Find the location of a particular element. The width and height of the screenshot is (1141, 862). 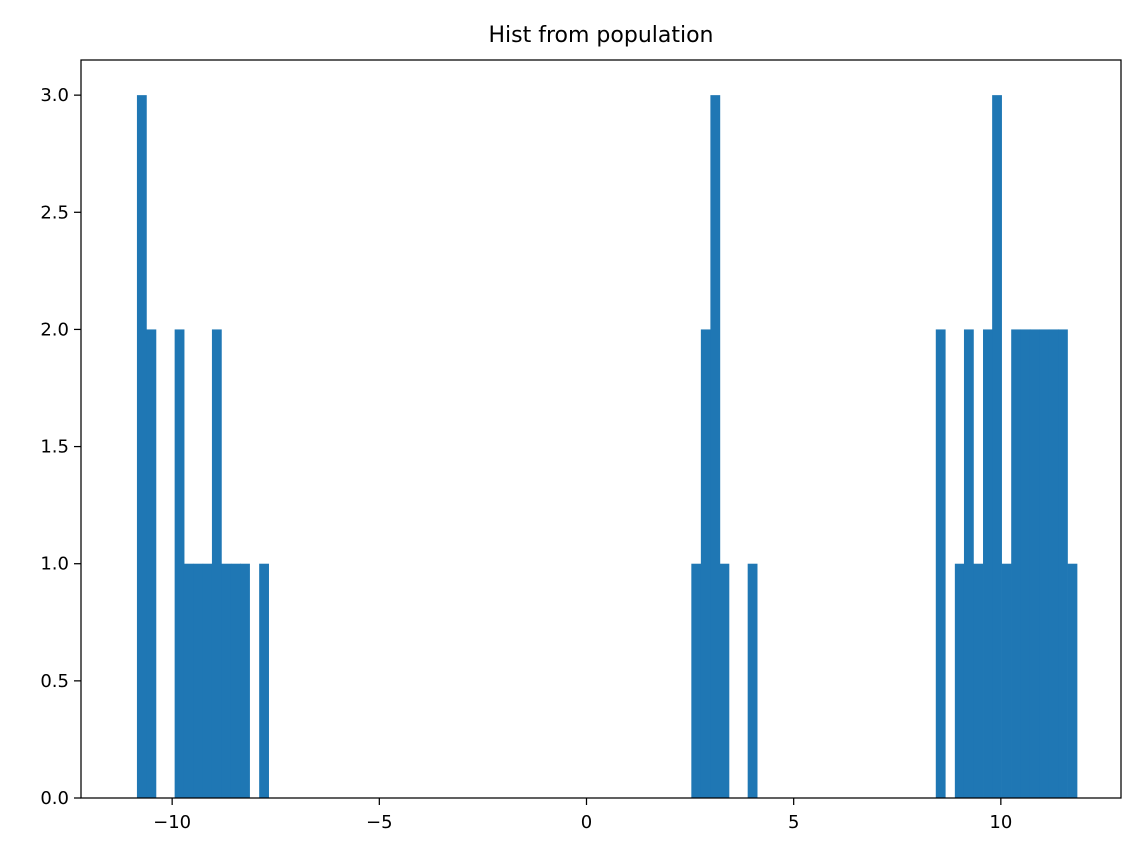

y-tick-label: 1.0 is located at coordinates (54, 564).